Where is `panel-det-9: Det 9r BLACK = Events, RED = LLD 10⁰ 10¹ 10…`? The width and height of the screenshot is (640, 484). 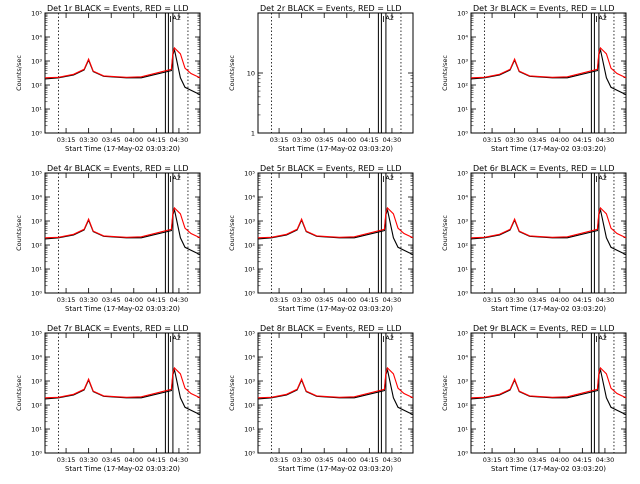
panel-det-9: Det 9r BLACK = Events, RED = LLD 10⁰ 10¹ 10… is located at coordinates (534, 398).